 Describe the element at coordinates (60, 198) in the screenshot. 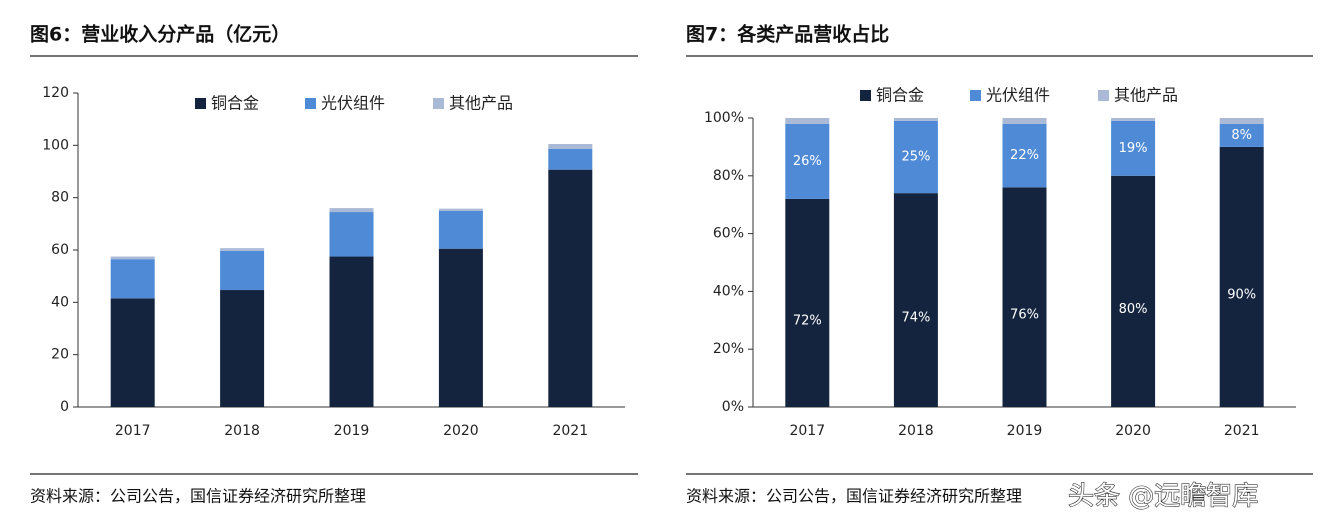

I see `y-tick-label: 80` at that location.